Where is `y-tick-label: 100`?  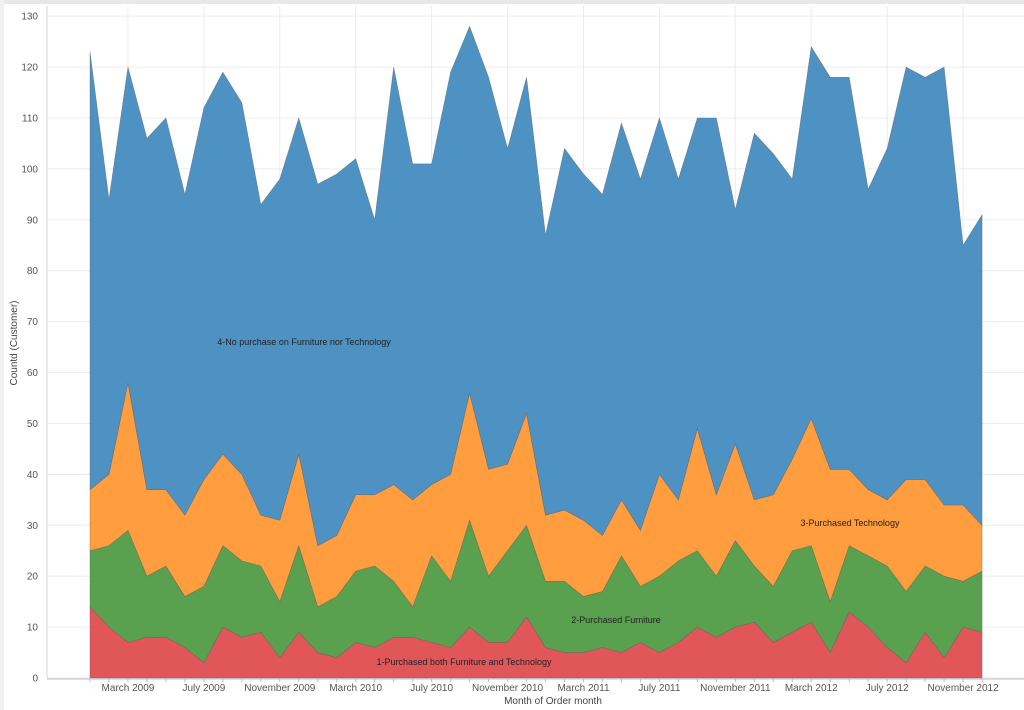 y-tick-label: 100 is located at coordinates (29, 169).